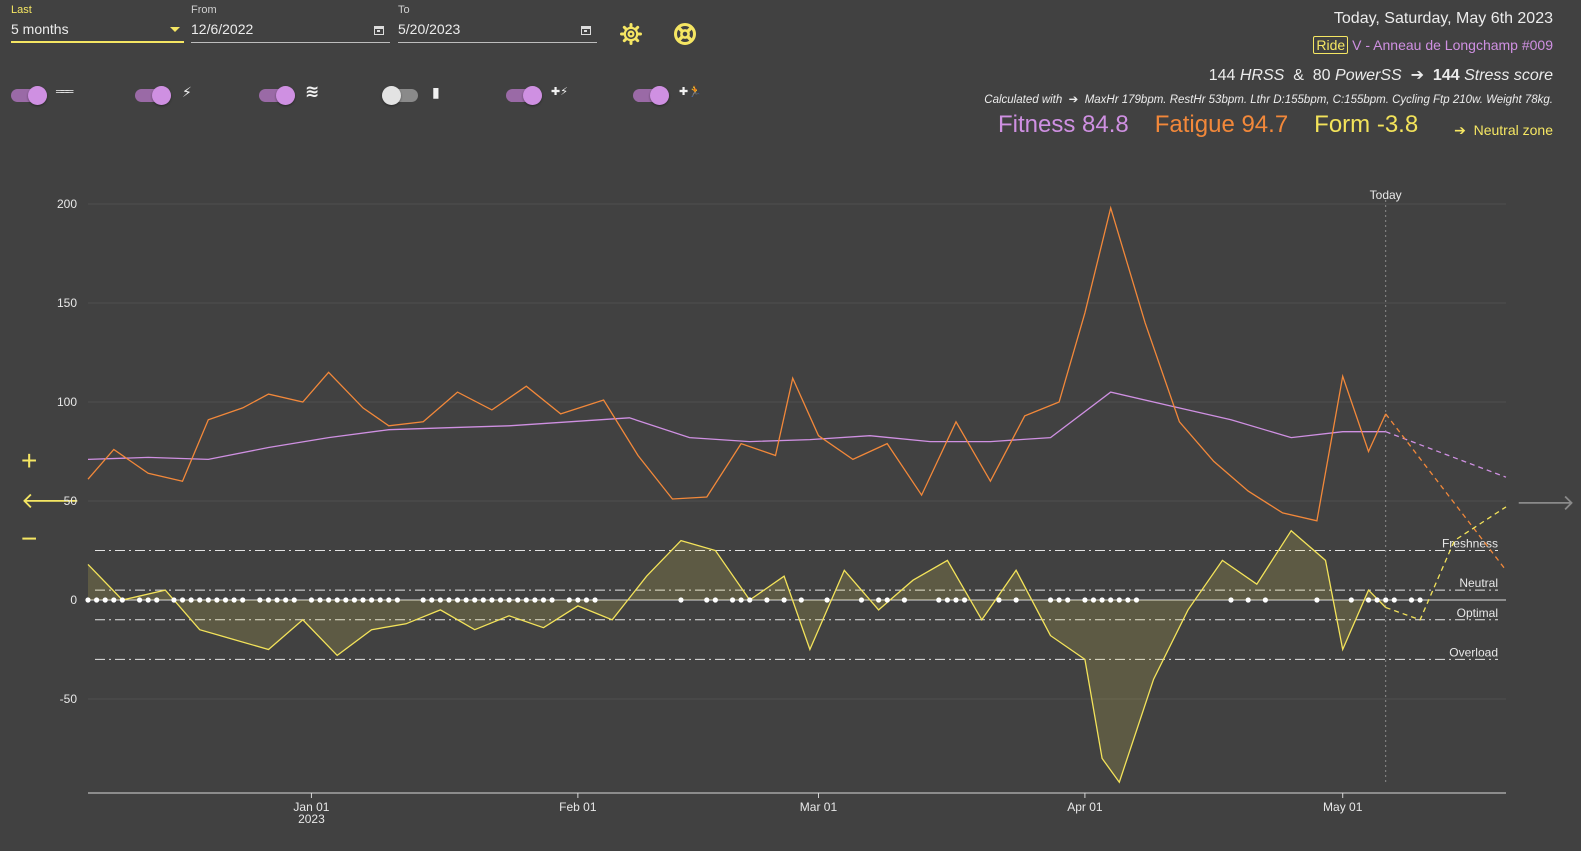 This screenshot has width=1581, height=851. I want to click on toggle-all-sports, so click(29, 95).